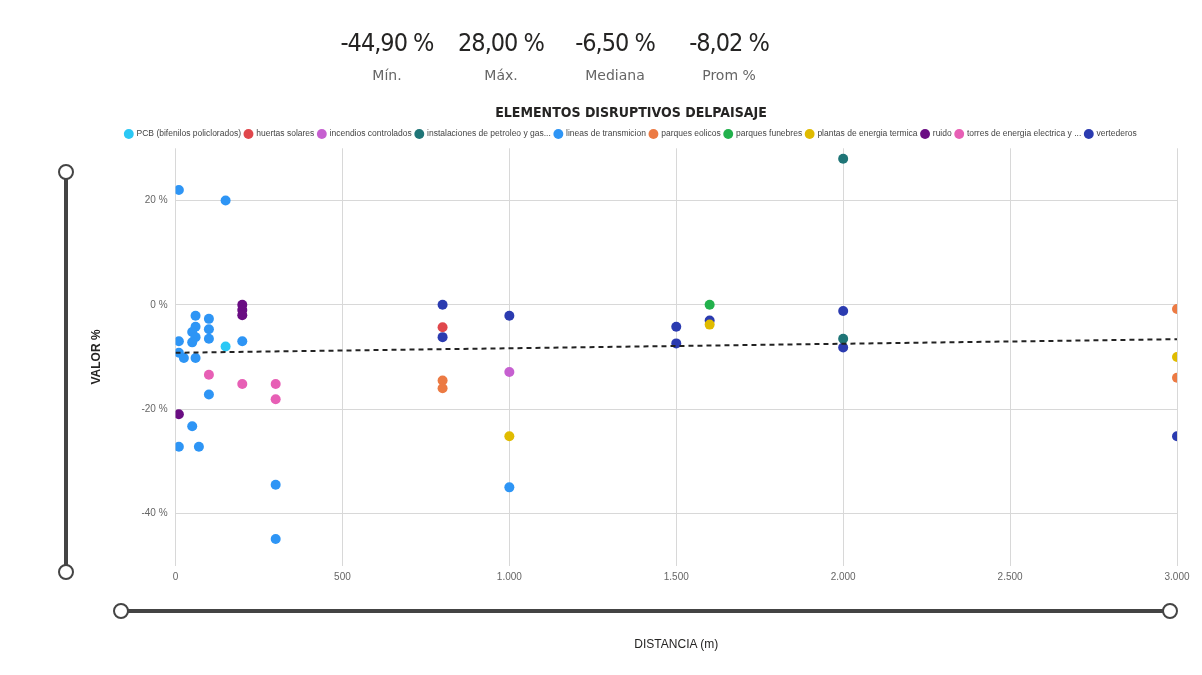  Describe the element at coordinates (1116, 133) in the screenshot. I see `legend-label: vertederos` at that location.